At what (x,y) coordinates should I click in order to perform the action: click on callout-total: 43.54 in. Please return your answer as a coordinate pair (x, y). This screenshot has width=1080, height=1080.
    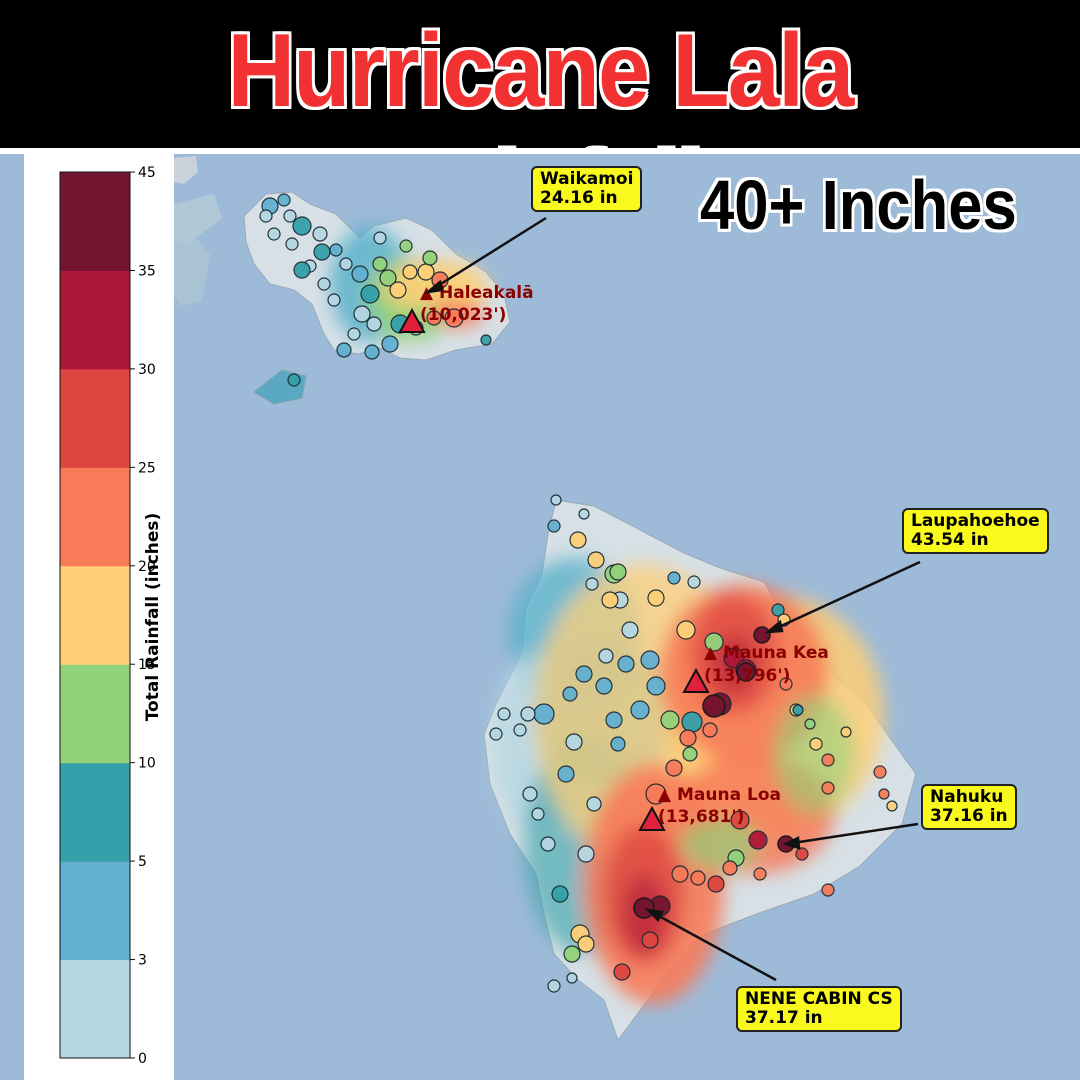
    Looking at the image, I should click on (950, 540).